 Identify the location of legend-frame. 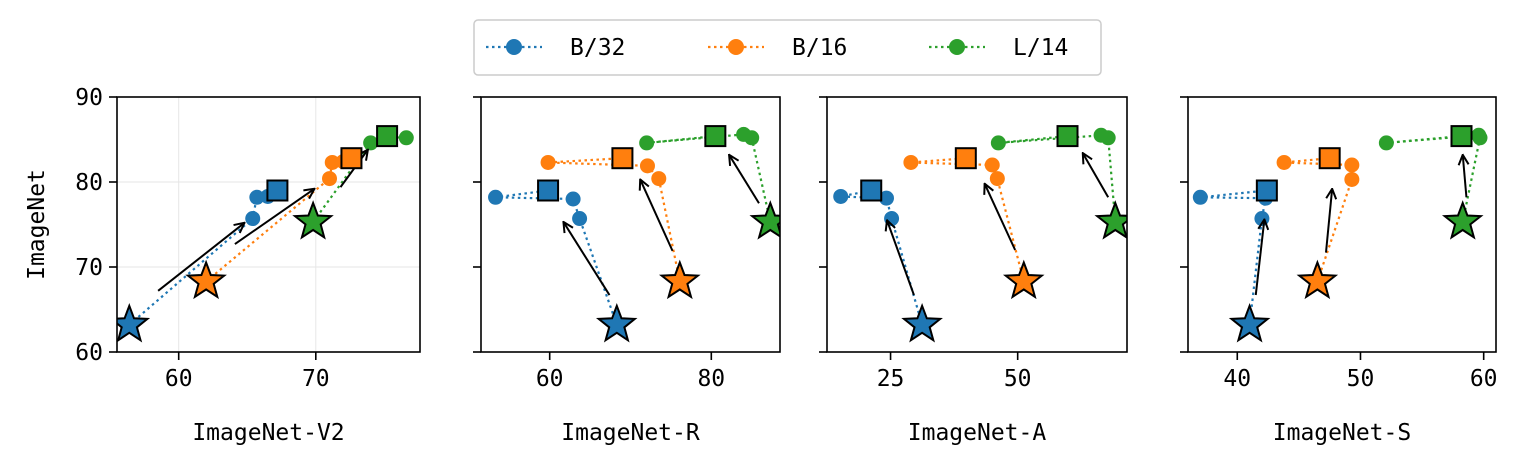
(787, 47).